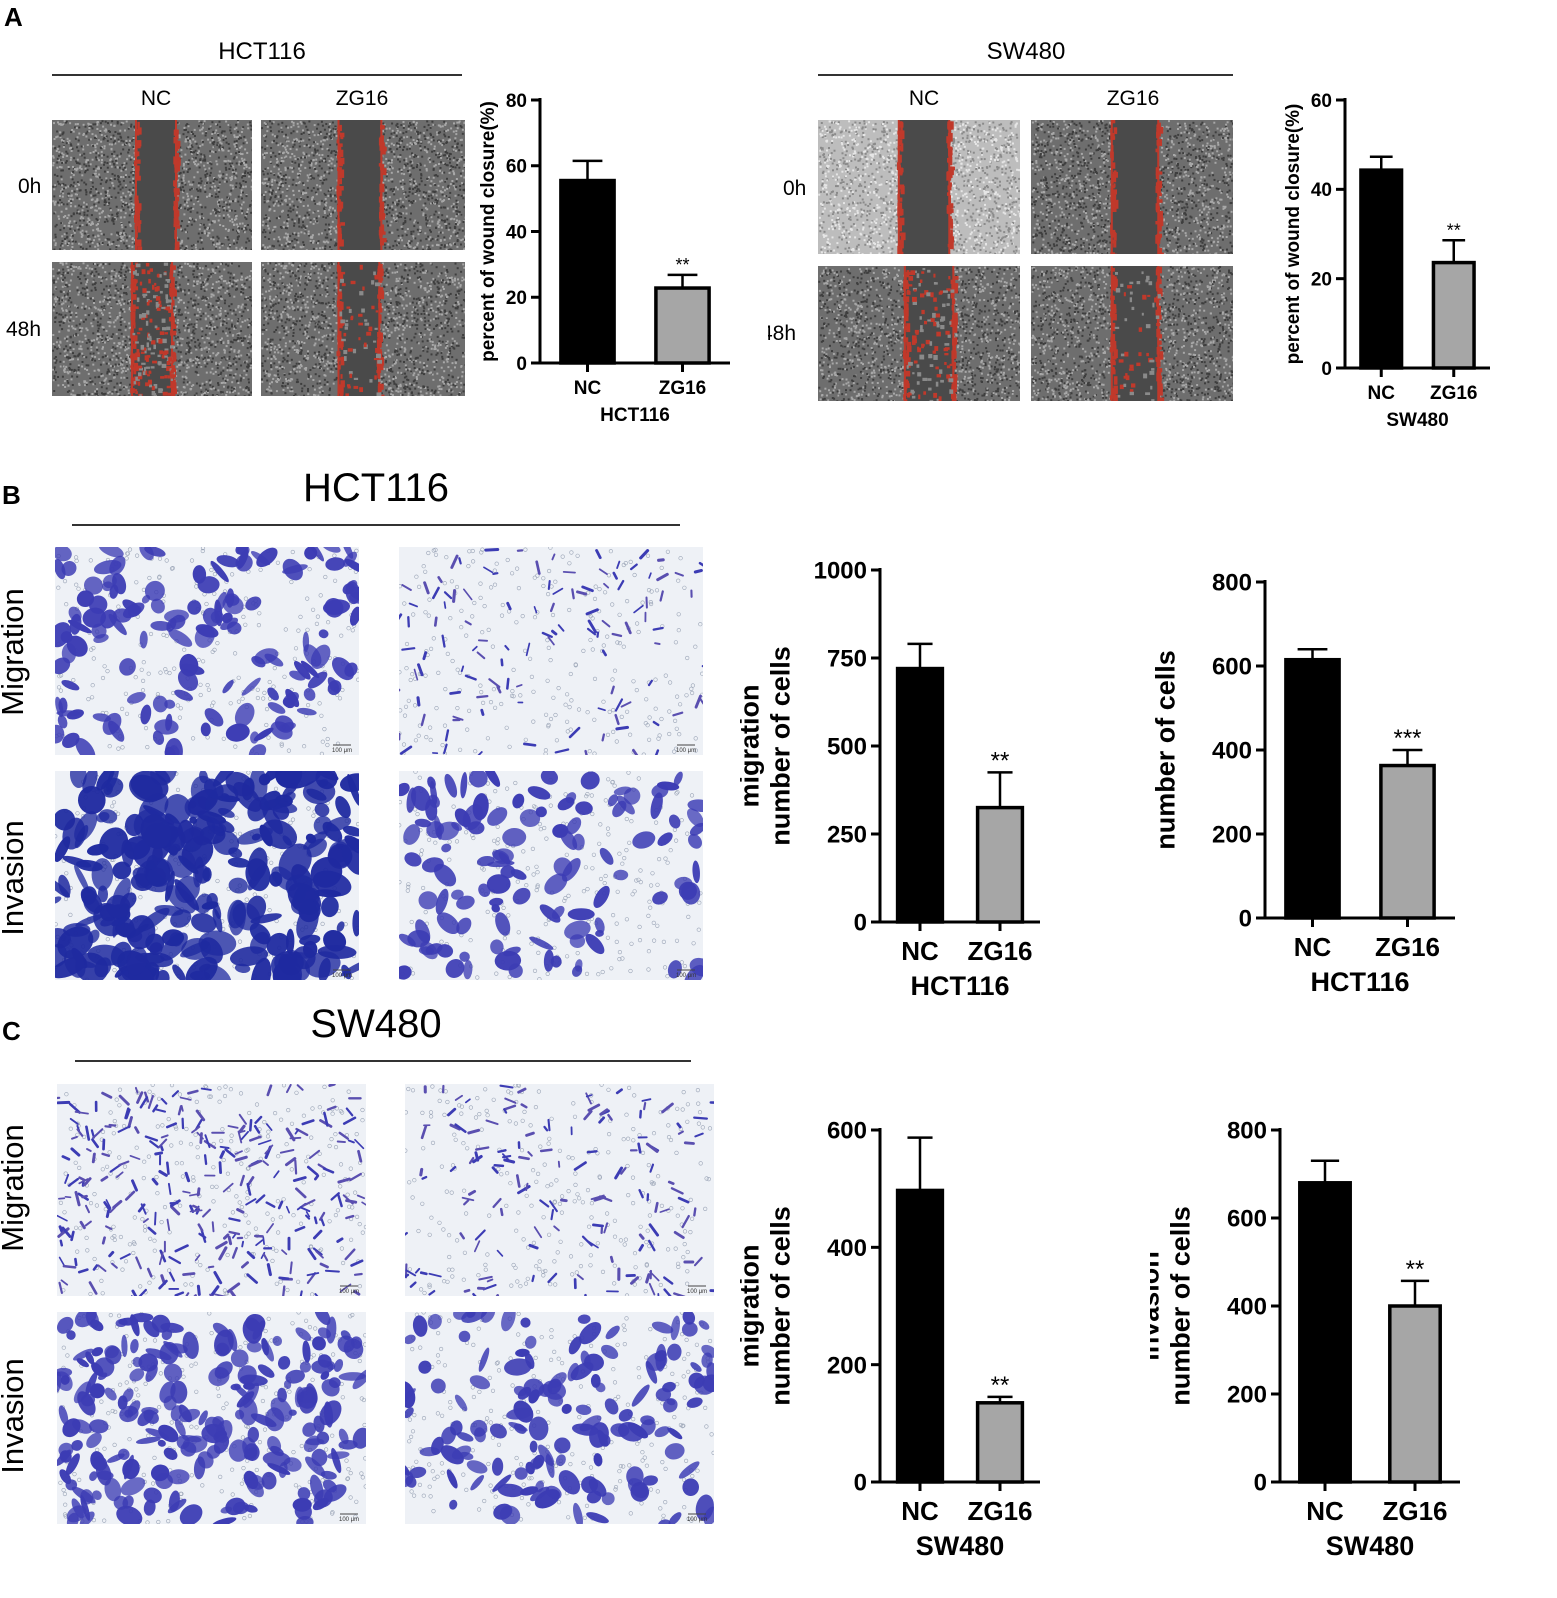 Image resolution: width=1557 pixels, height=1598 pixels. I want to click on a-sw480-col-zg16: ZG16, so click(1133, 99).